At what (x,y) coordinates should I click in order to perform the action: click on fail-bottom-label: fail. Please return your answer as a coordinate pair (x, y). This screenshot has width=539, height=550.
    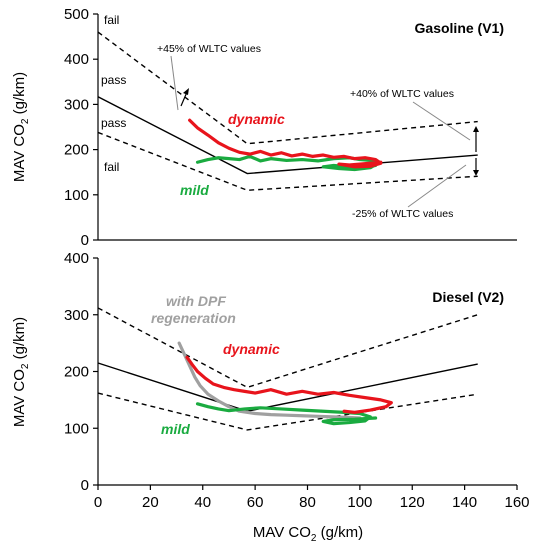
    Looking at the image, I should click on (111, 167).